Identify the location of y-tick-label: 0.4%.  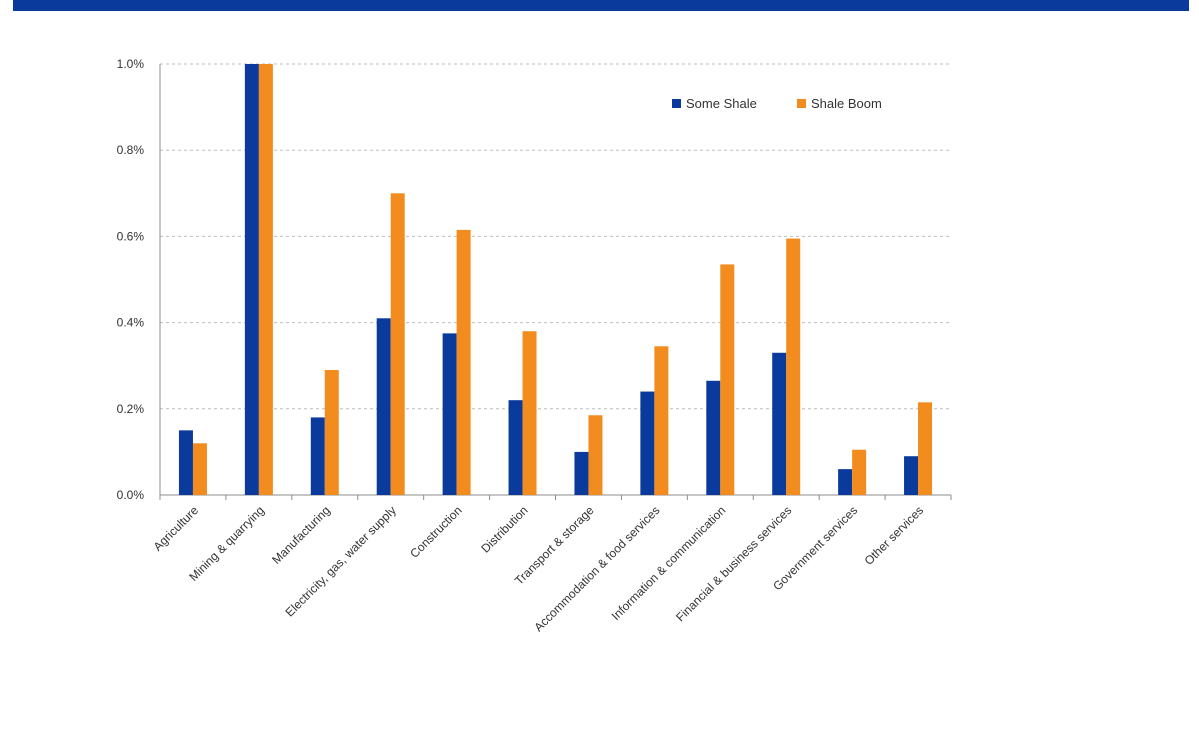
(131, 323).